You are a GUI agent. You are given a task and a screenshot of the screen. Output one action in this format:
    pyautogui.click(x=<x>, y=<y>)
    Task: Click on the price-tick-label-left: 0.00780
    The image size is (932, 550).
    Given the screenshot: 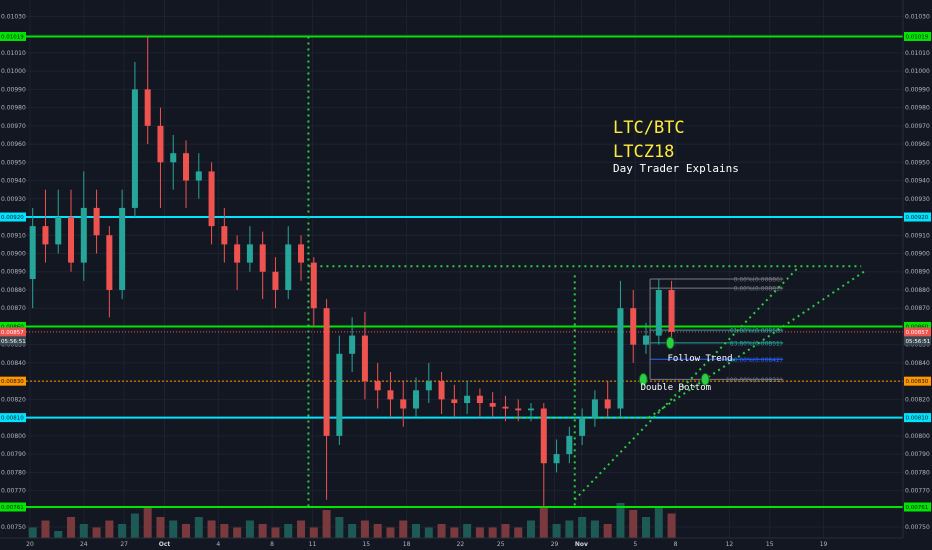 What is the action you would take?
    pyautogui.click(x=13, y=472)
    